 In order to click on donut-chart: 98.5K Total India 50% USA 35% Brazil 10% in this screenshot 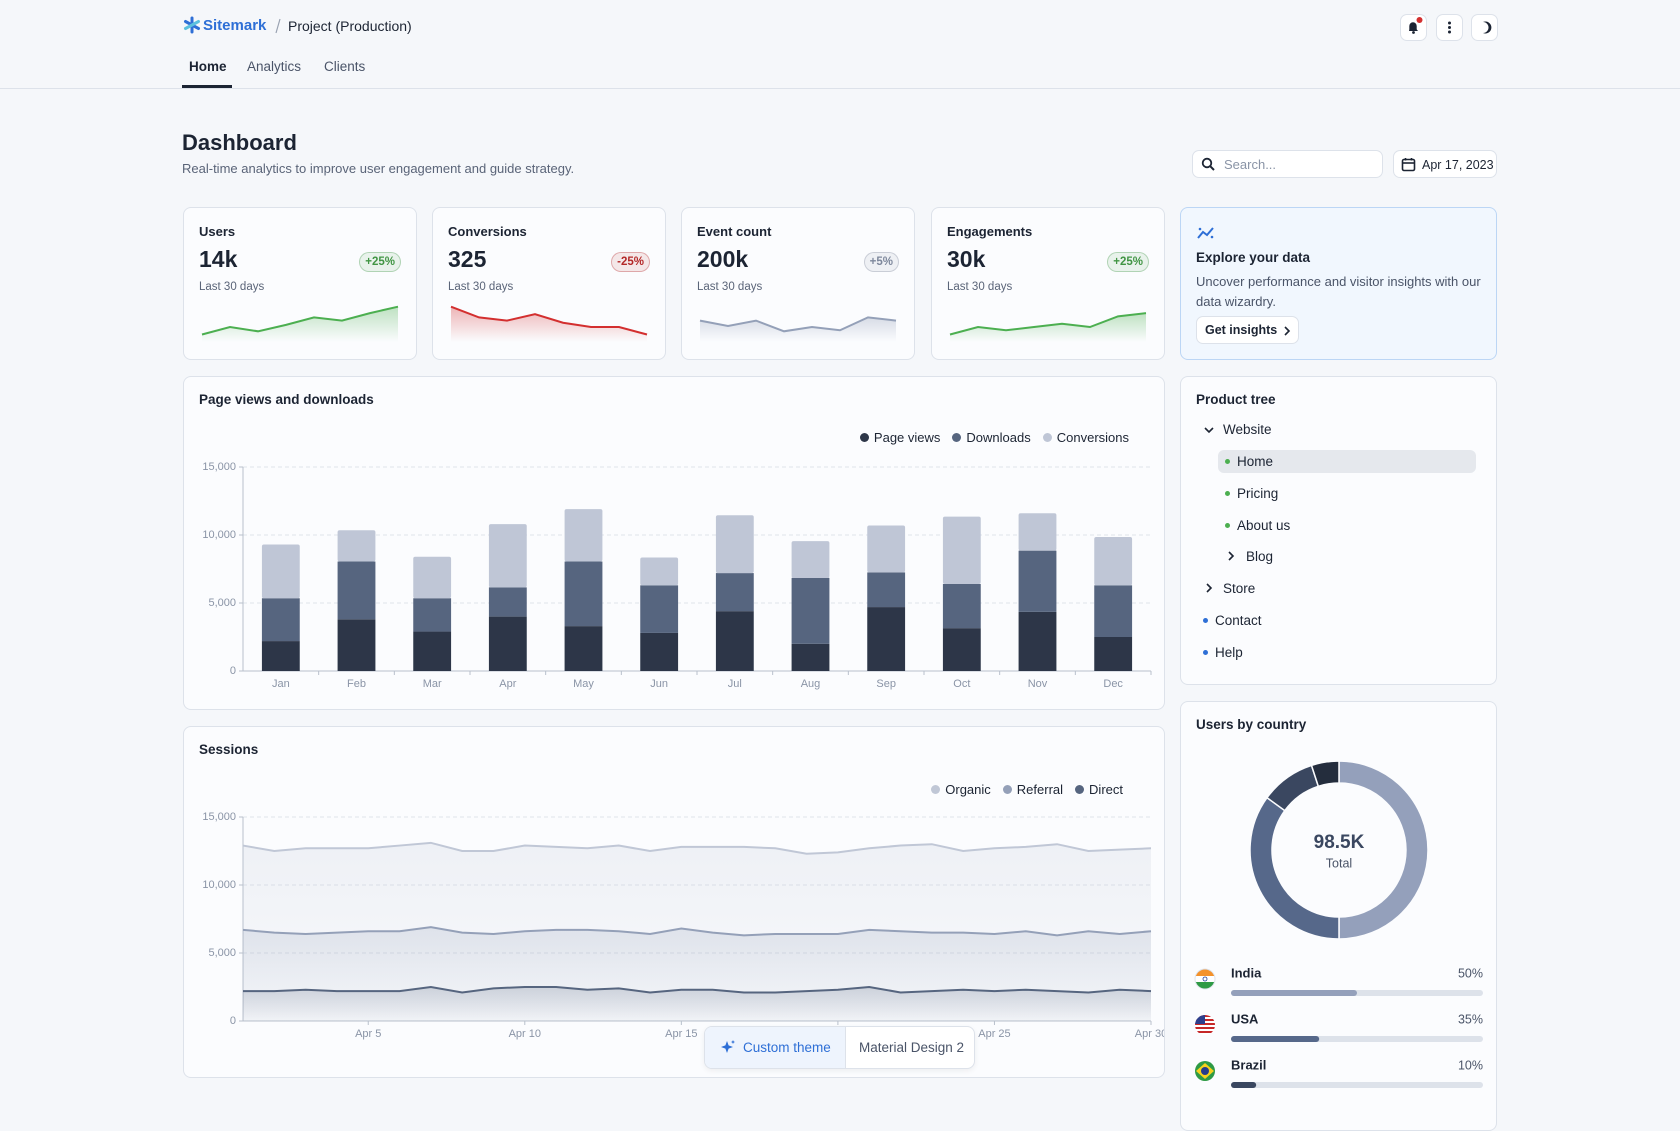, I will do `click(1338, 924)`.